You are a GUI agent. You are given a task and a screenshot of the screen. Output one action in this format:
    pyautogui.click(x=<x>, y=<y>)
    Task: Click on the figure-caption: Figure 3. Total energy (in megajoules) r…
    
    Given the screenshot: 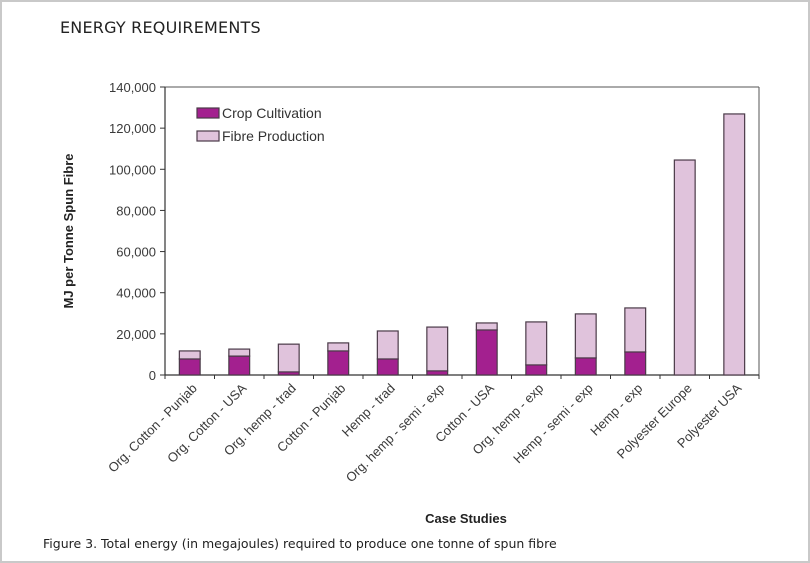 What is the action you would take?
    pyautogui.click(x=300, y=543)
    